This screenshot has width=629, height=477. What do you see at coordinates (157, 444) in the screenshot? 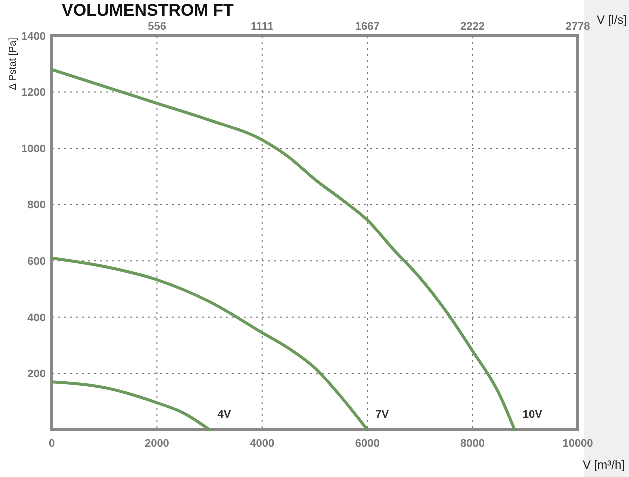
I see `x-tick-label: 2000` at bounding box center [157, 444].